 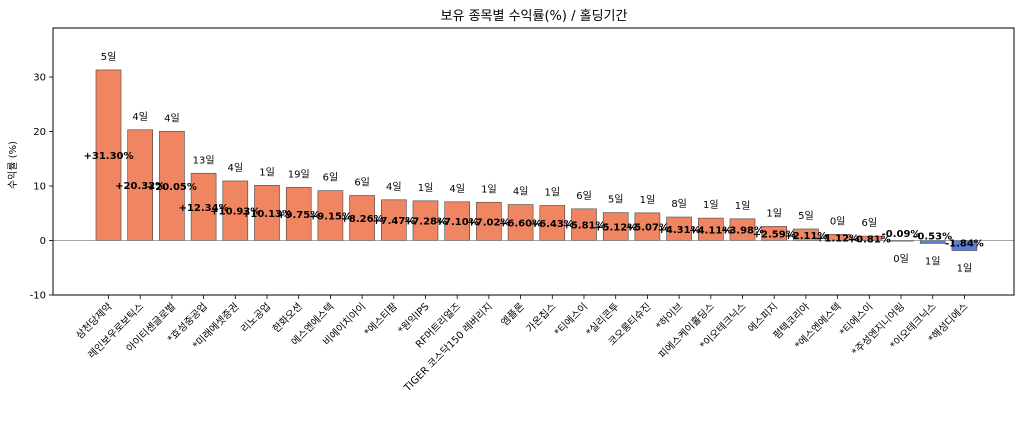 I want to click on category-label: 레인보우로보틱스, so click(x=116, y=331).